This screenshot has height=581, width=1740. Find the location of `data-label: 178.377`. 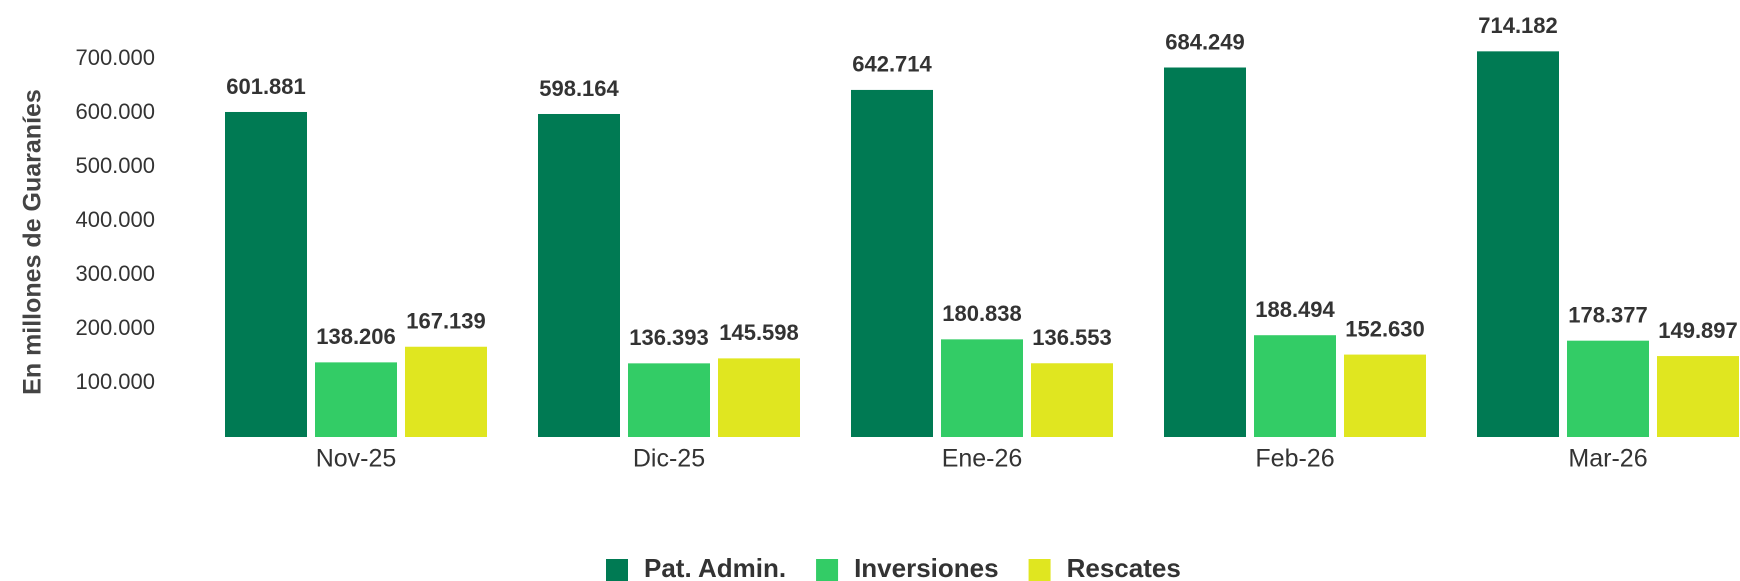

data-label: 178.377 is located at coordinates (1608, 314).